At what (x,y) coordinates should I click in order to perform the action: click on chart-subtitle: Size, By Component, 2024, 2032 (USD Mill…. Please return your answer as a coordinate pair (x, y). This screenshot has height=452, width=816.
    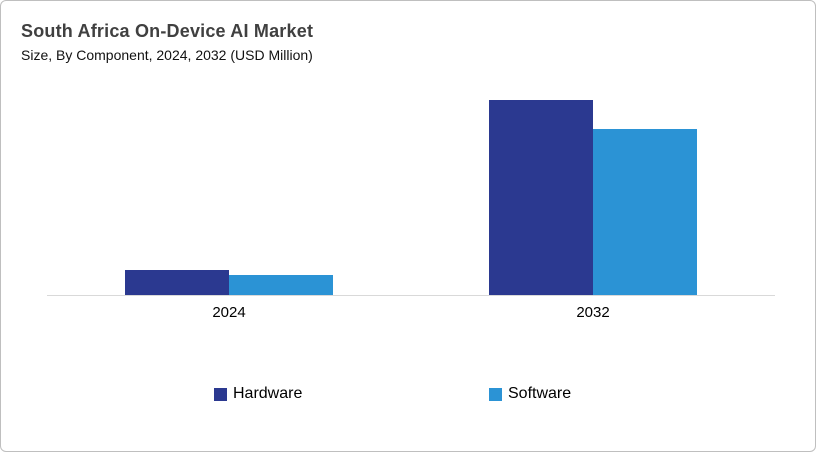
    Looking at the image, I should click on (167, 55).